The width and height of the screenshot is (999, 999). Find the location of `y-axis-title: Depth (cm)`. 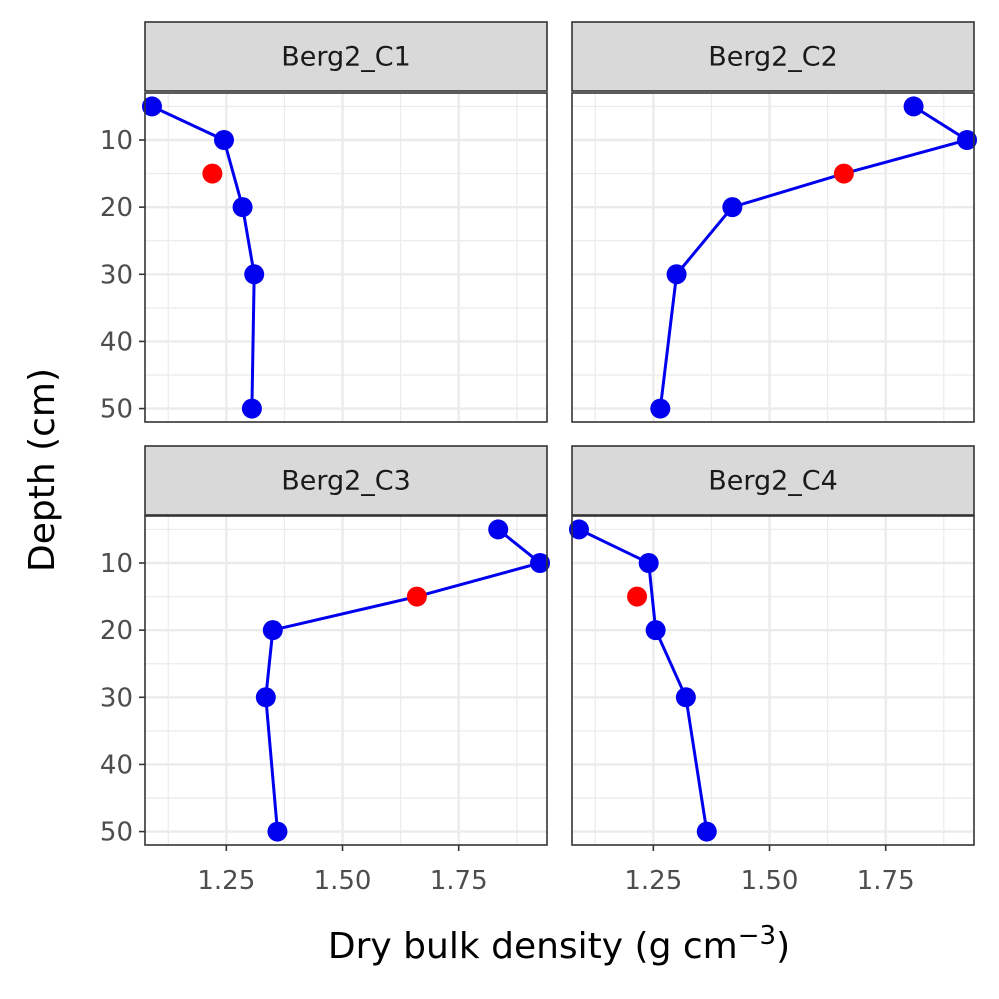

y-axis-title: Depth (cm) is located at coordinates (42, 470).